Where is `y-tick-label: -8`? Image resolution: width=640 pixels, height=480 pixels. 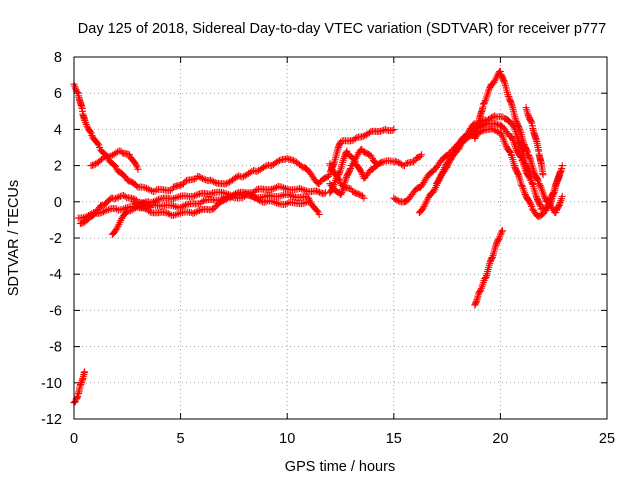 y-tick-label: -8 is located at coordinates (55, 348).